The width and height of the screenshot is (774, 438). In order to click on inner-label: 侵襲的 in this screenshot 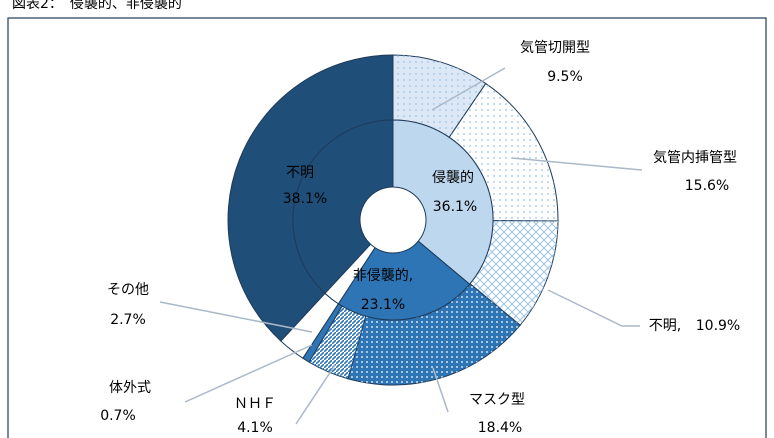, I will do `click(453, 177)`.